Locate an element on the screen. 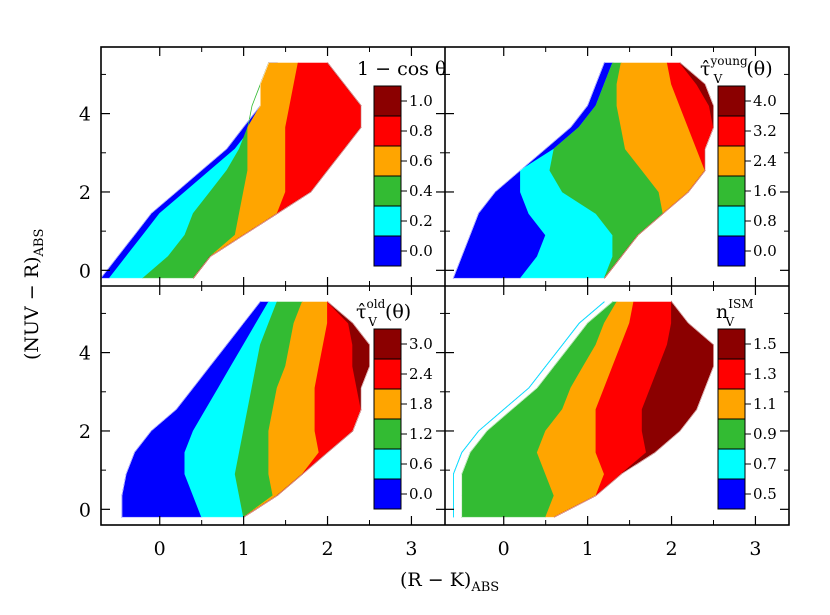 Image resolution: width=830 pixels, height=615 pixels. panel-n-ism is located at coordinates (583, 409).